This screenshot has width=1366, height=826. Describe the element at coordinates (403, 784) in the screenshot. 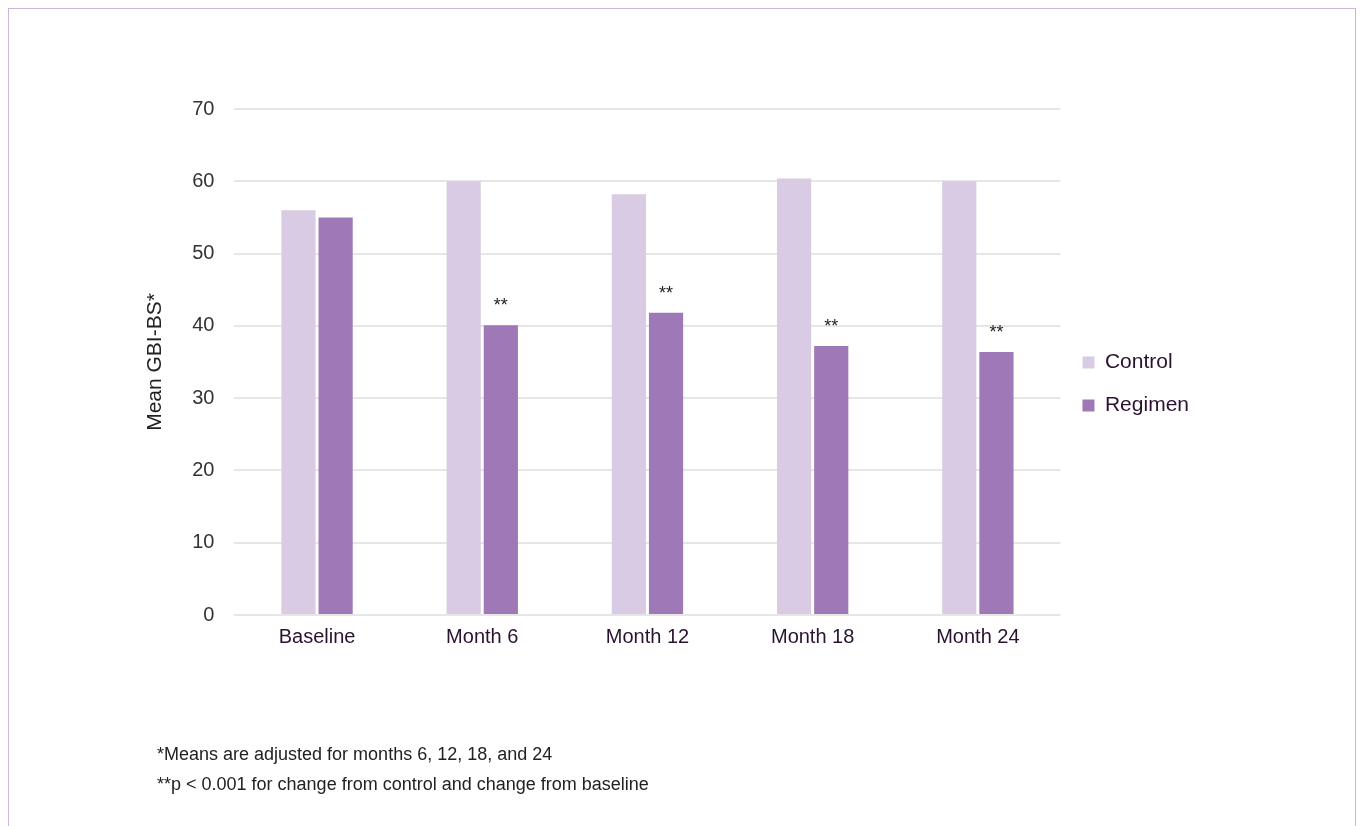

I see `text: **p < 0.001 for change from control and change from baseline` at that location.